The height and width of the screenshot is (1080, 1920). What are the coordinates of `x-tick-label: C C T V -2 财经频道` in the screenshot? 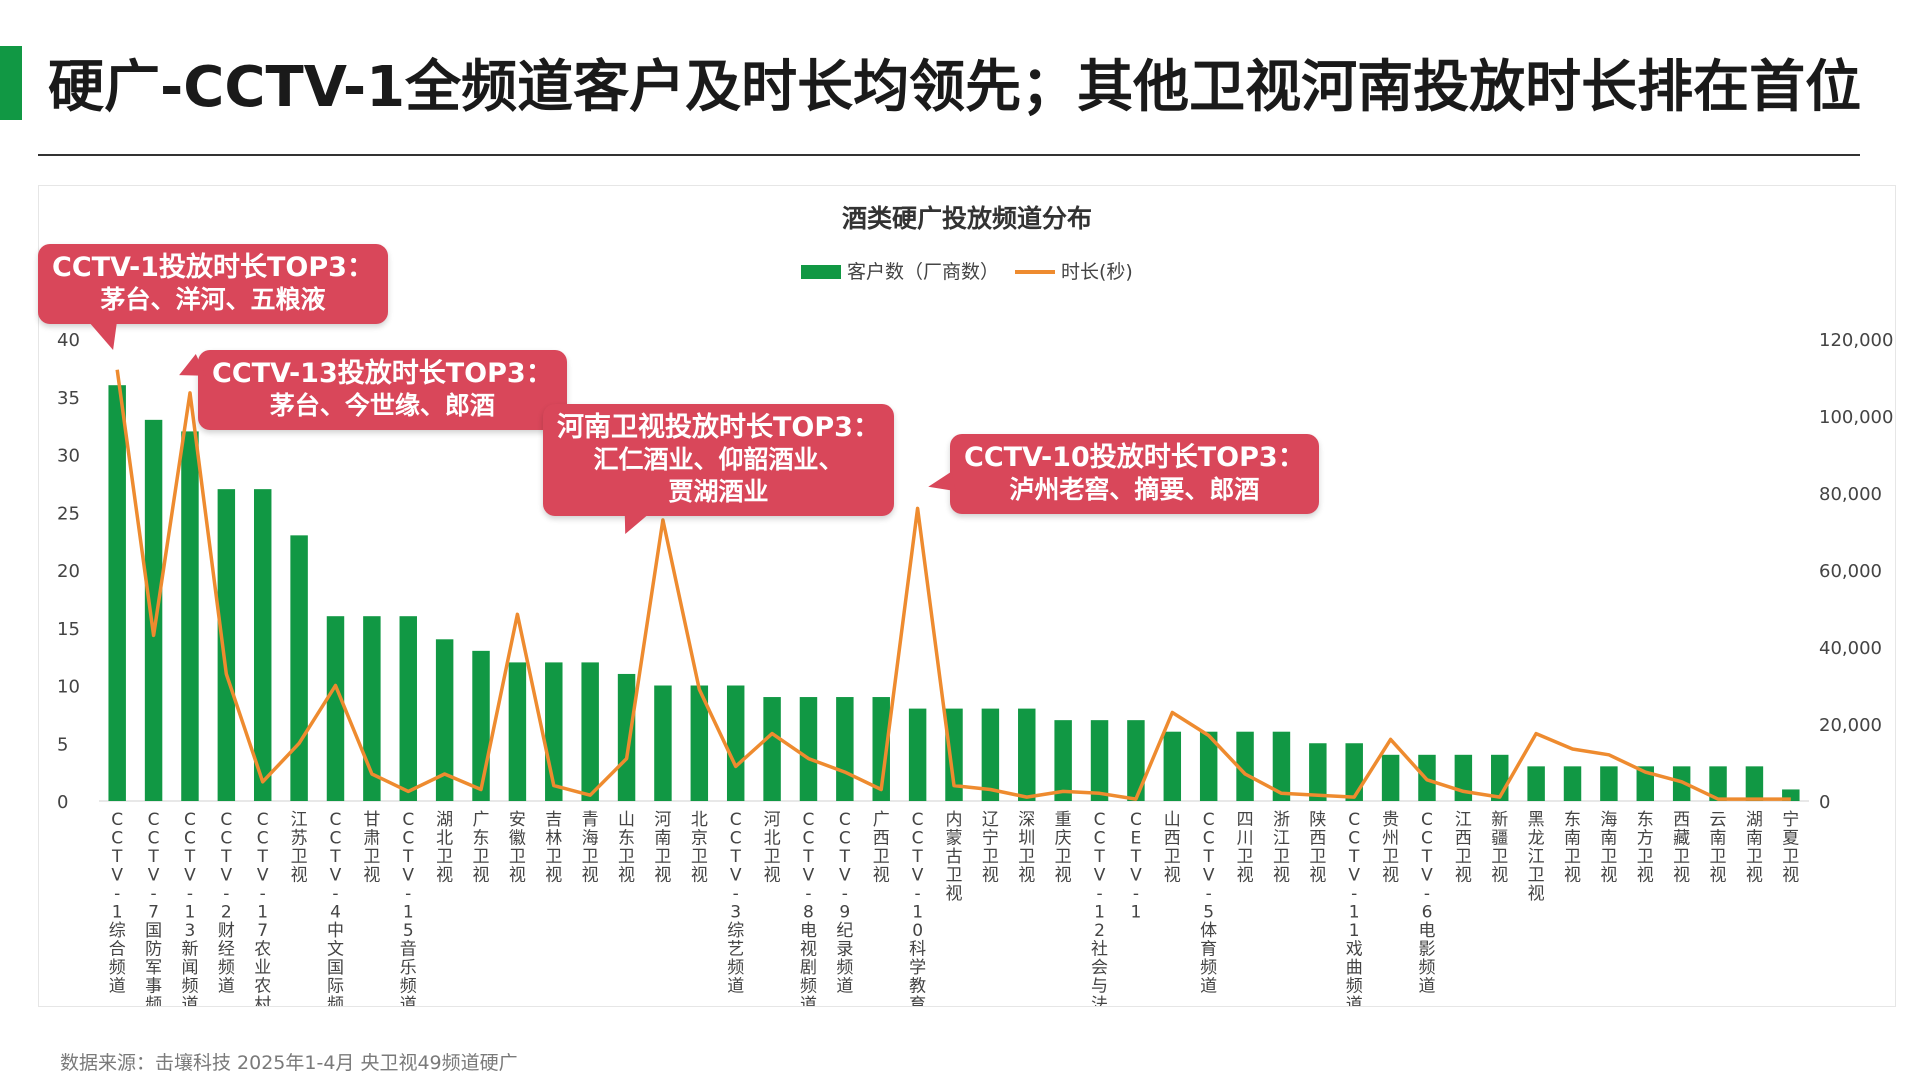 It's located at (226, 903).